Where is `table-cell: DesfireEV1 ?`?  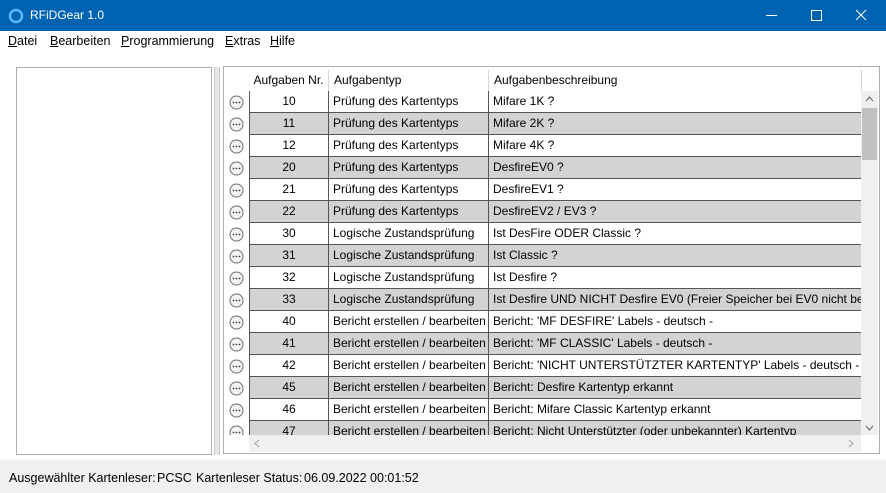
table-cell: DesfireEV1 ? is located at coordinates (675, 190).